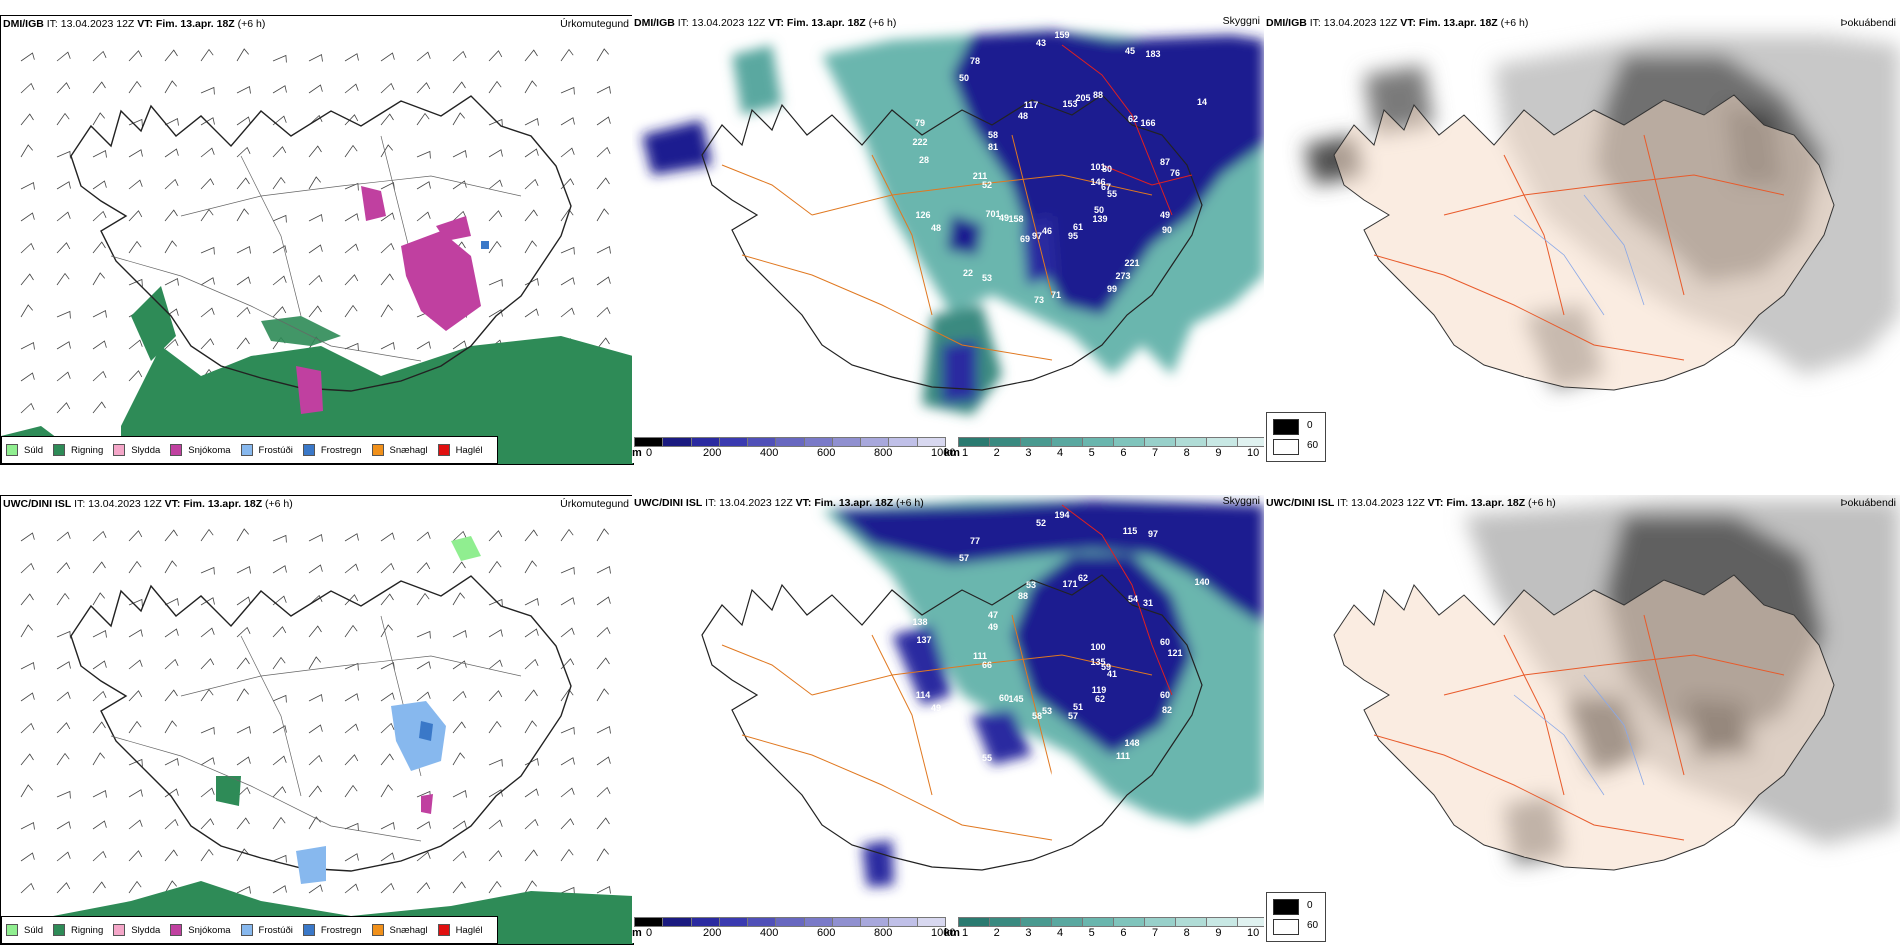 This screenshot has width=1900, height=950. What do you see at coordinates (317, 256) in the screenshot?
I see `precip-map-dmi` at bounding box center [317, 256].